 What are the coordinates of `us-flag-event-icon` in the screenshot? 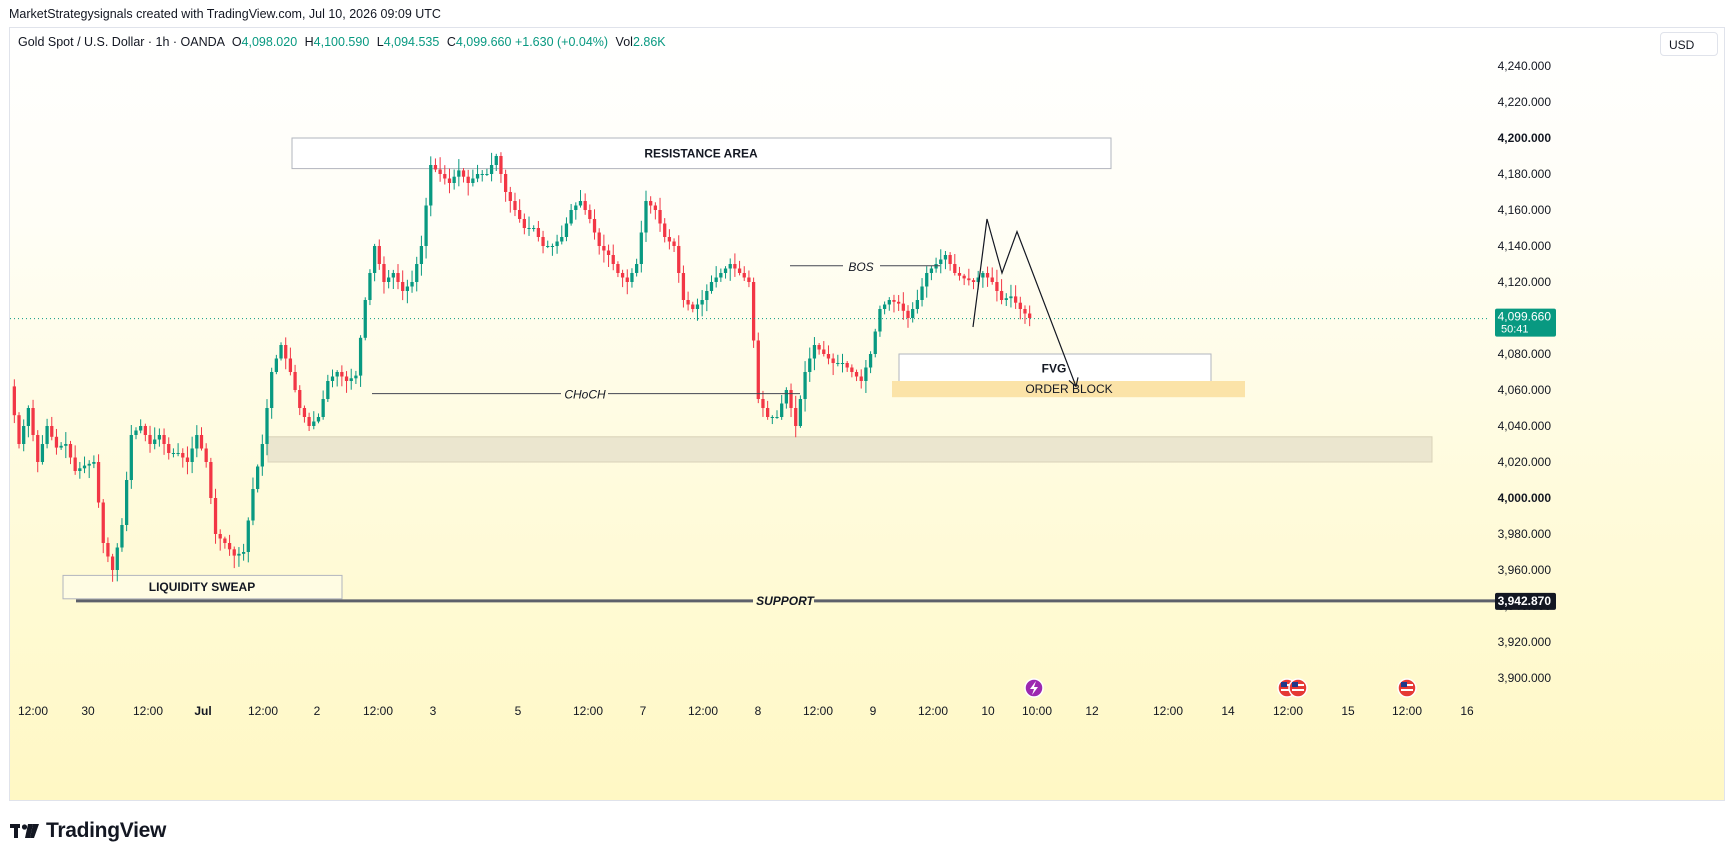 It's located at (1298, 688).